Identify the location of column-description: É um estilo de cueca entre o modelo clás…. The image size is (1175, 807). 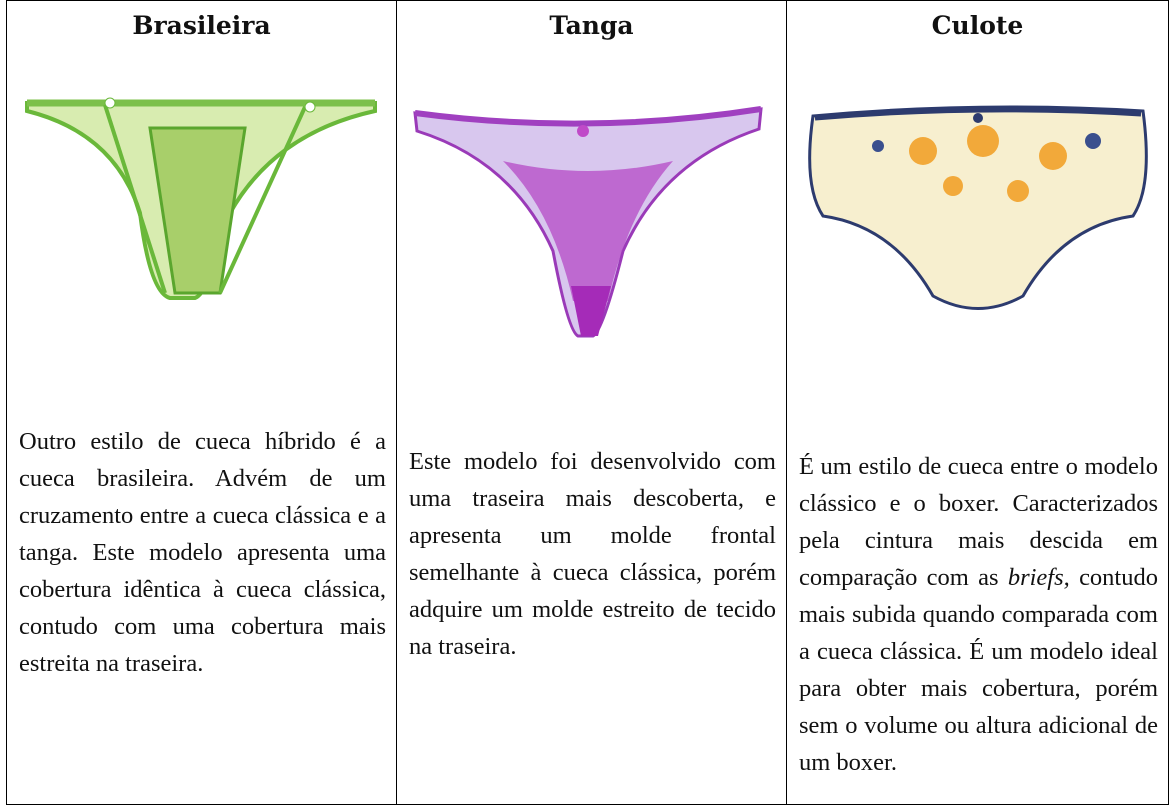
(978, 614).